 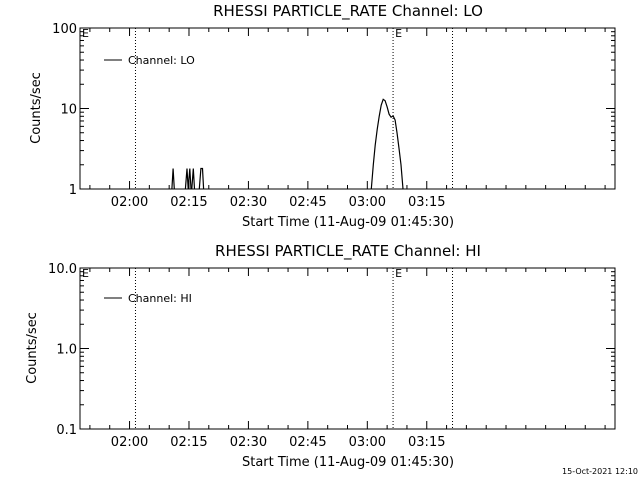 What do you see at coordinates (348, 11) in the screenshot?
I see `panel-lo-title: RHESSI PARTICLE_RATE Channel: LO` at bounding box center [348, 11].